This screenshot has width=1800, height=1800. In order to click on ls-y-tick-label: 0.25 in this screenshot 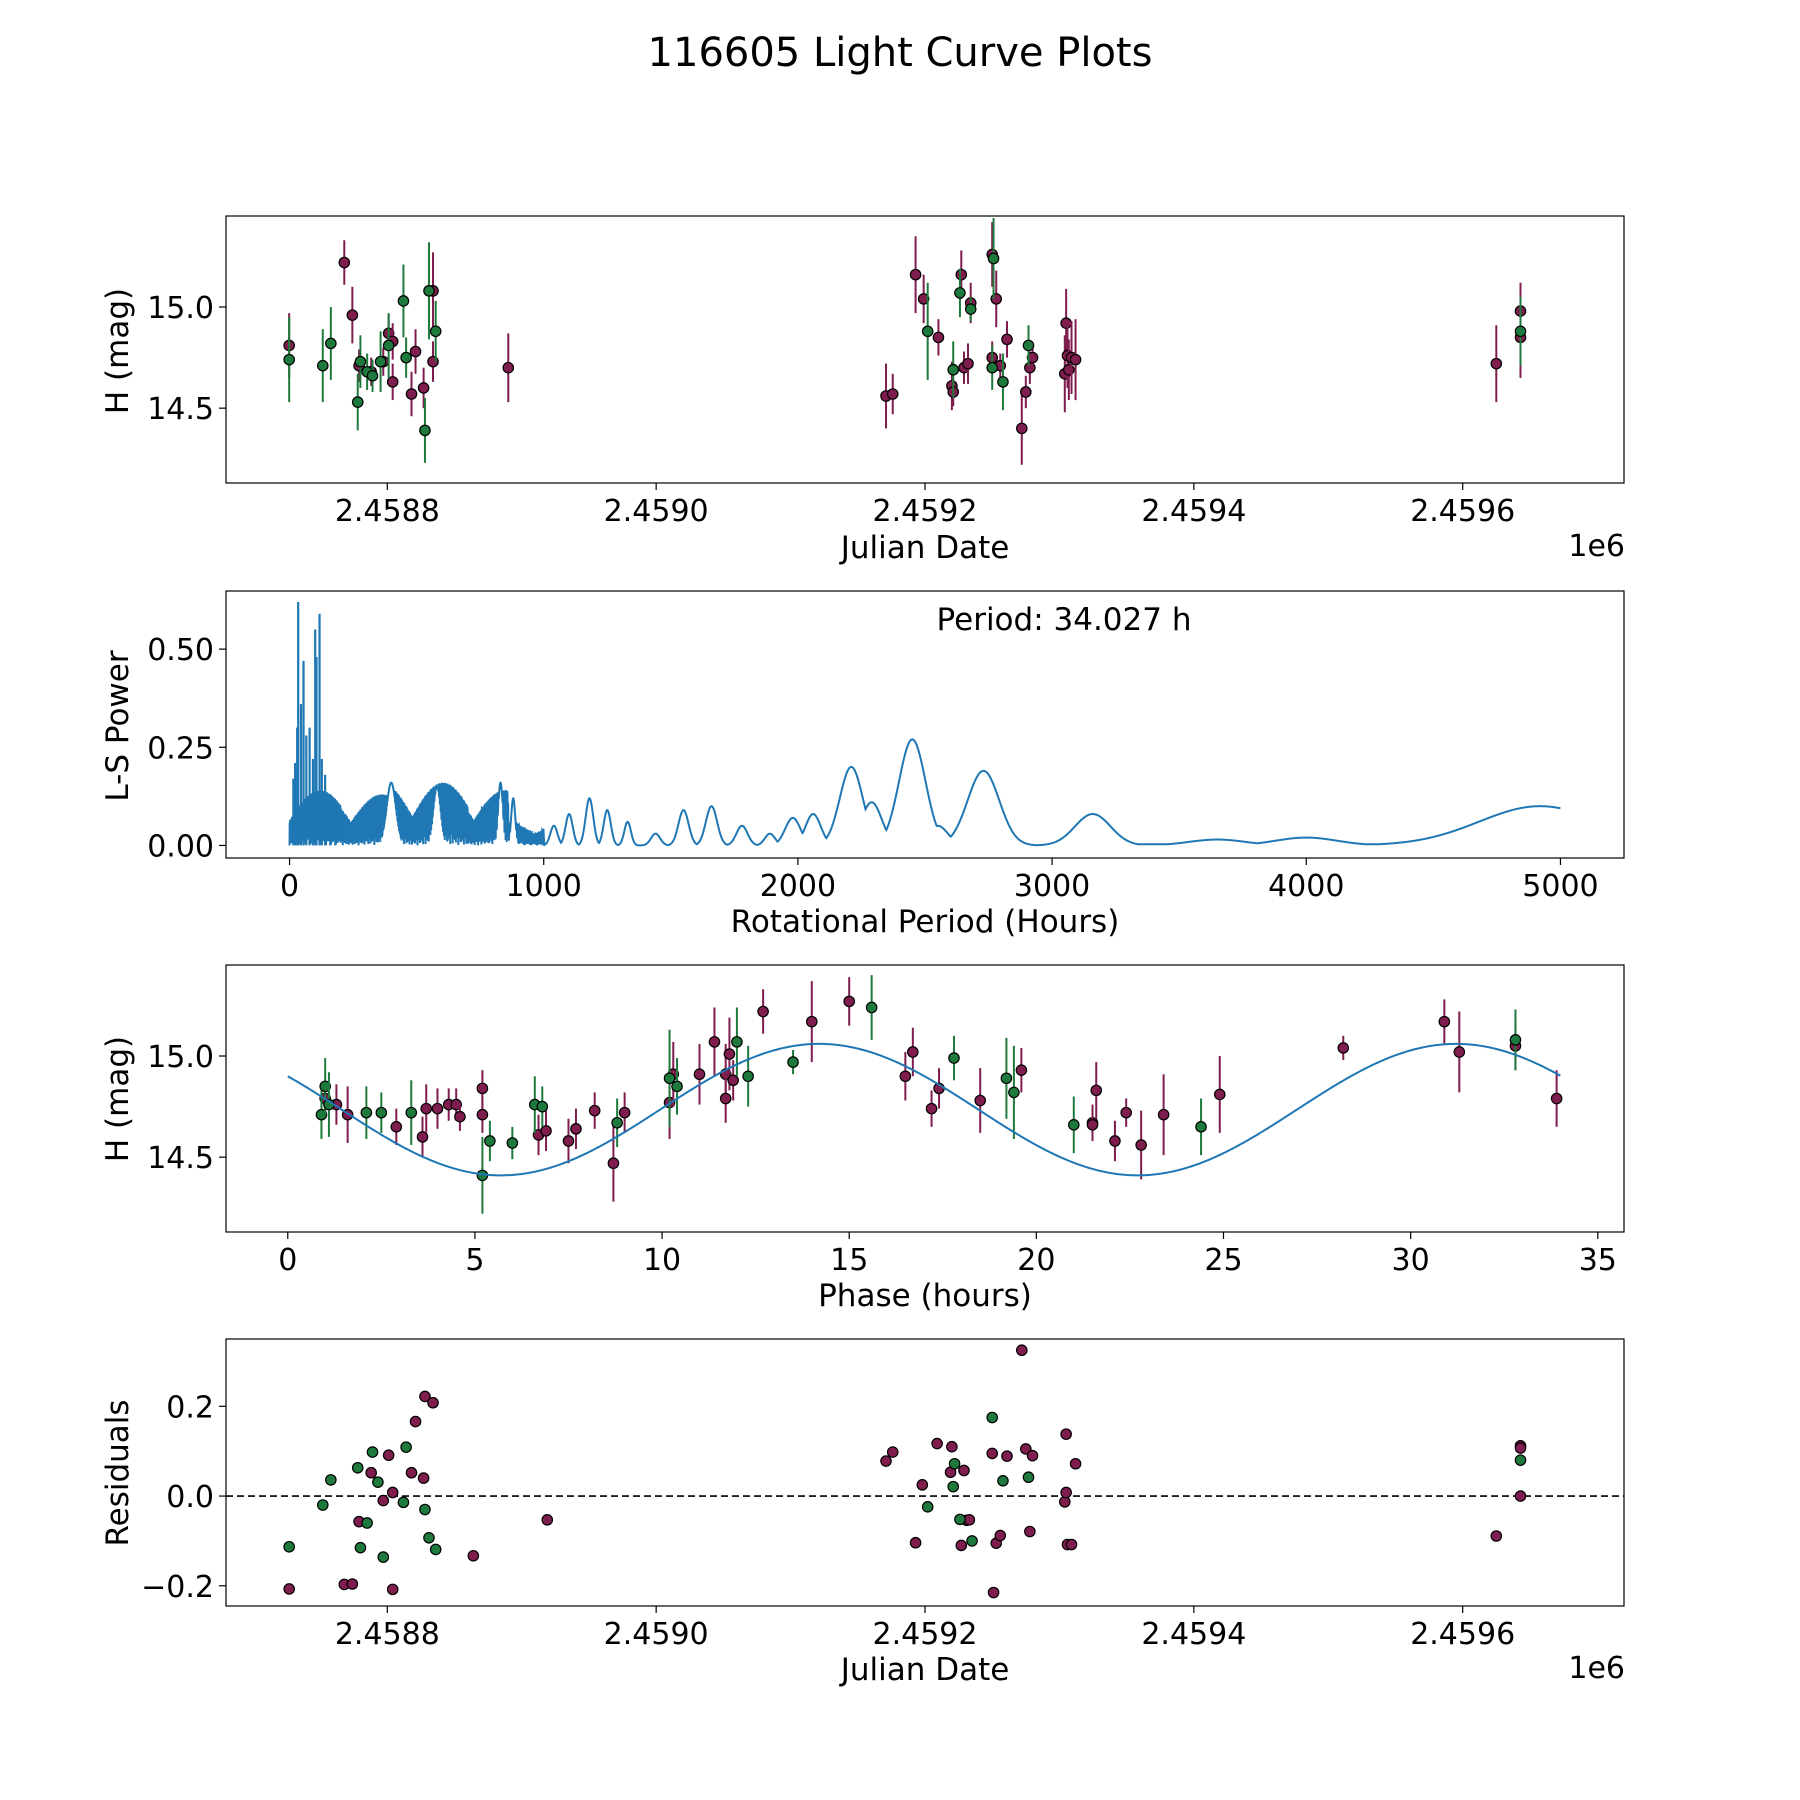, I will do `click(180, 748)`.